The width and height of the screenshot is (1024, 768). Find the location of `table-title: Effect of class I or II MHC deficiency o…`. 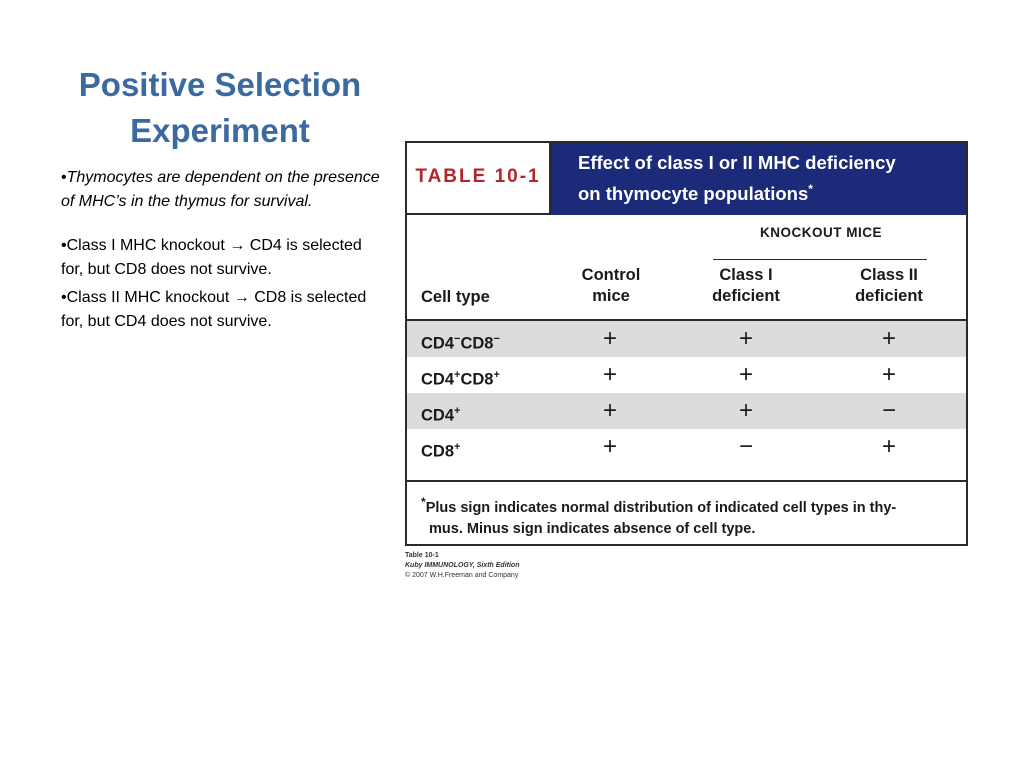

table-title: Effect of class I or II MHC deficiency o… is located at coordinates (758, 179).